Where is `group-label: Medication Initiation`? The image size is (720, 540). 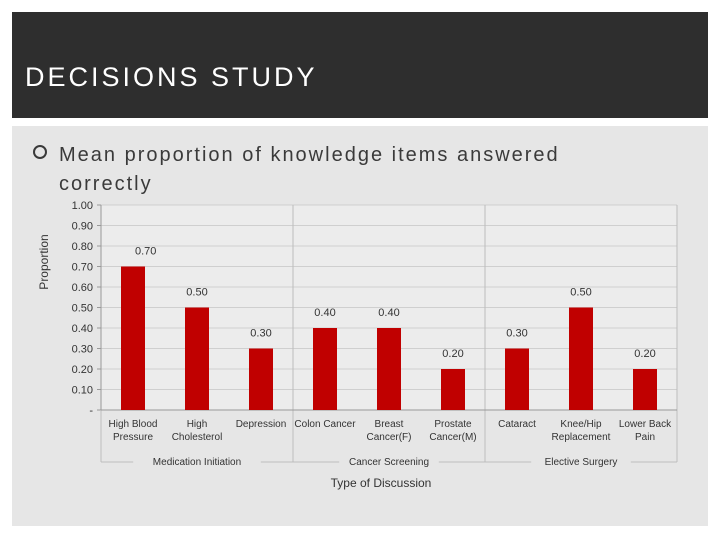 group-label: Medication Initiation is located at coordinates (197, 462).